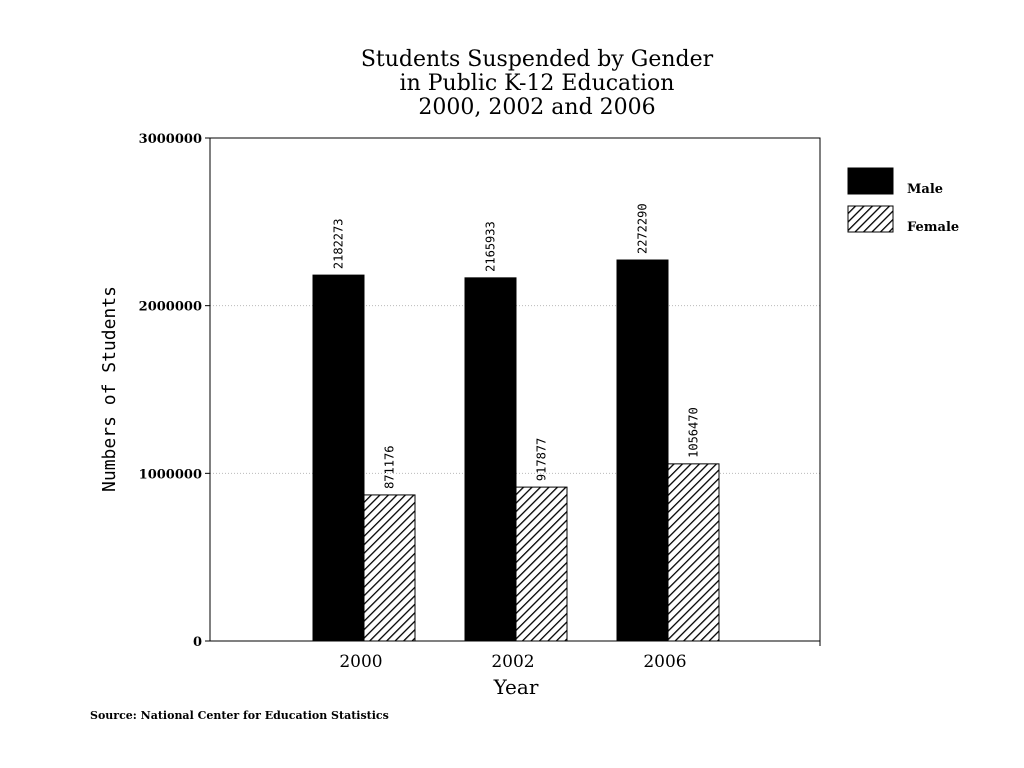  What do you see at coordinates (694, 432) in the screenshot?
I see `data-label-female-2006: 1056470` at bounding box center [694, 432].